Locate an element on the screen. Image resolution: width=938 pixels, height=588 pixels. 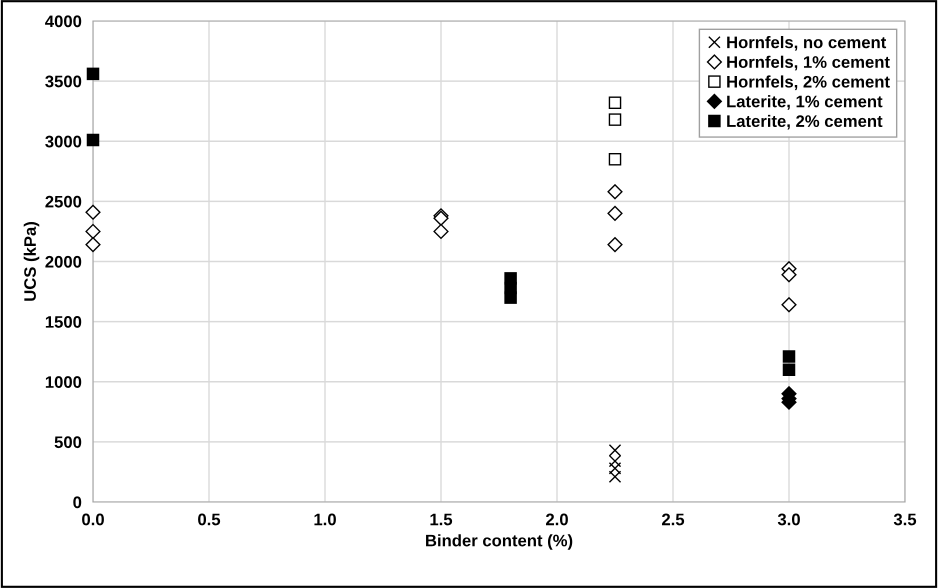
legend-label: Hornfels, 1% cement is located at coordinates (808, 63).